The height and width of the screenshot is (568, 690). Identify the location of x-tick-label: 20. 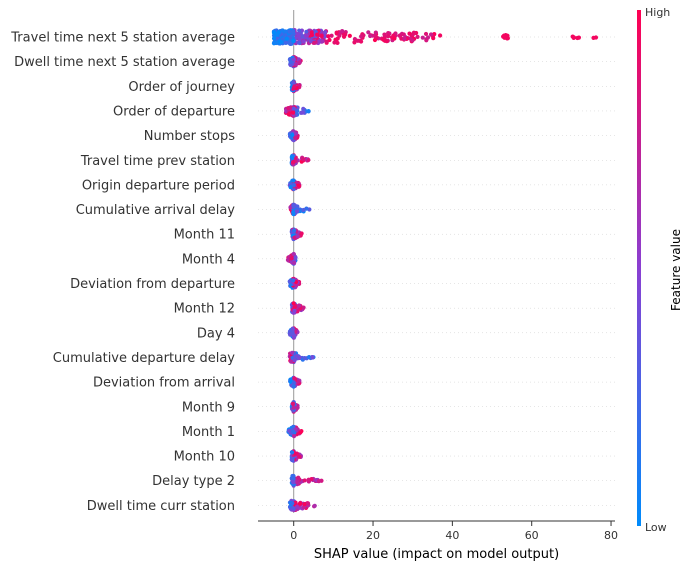
(373, 535).